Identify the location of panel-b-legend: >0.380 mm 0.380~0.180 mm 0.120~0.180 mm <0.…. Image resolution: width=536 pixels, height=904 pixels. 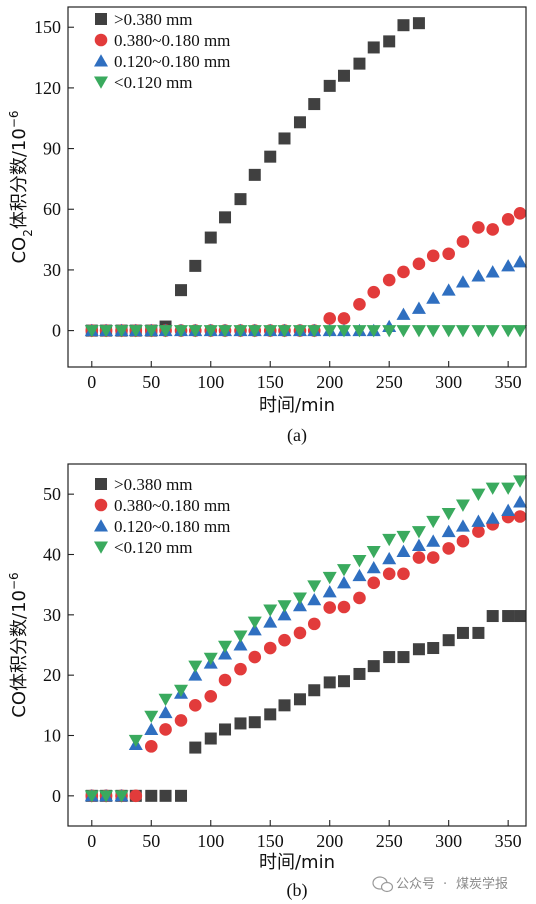
(162, 516).